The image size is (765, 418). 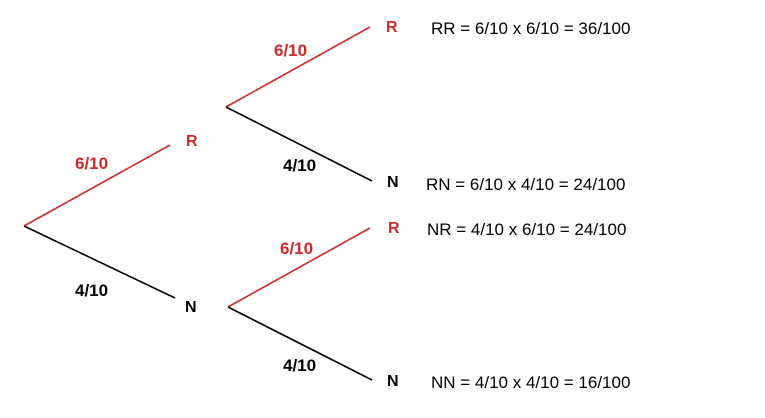 What do you see at coordinates (392, 27) in the screenshot?
I see `leaf-label-rr: R` at bounding box center [392, 27].